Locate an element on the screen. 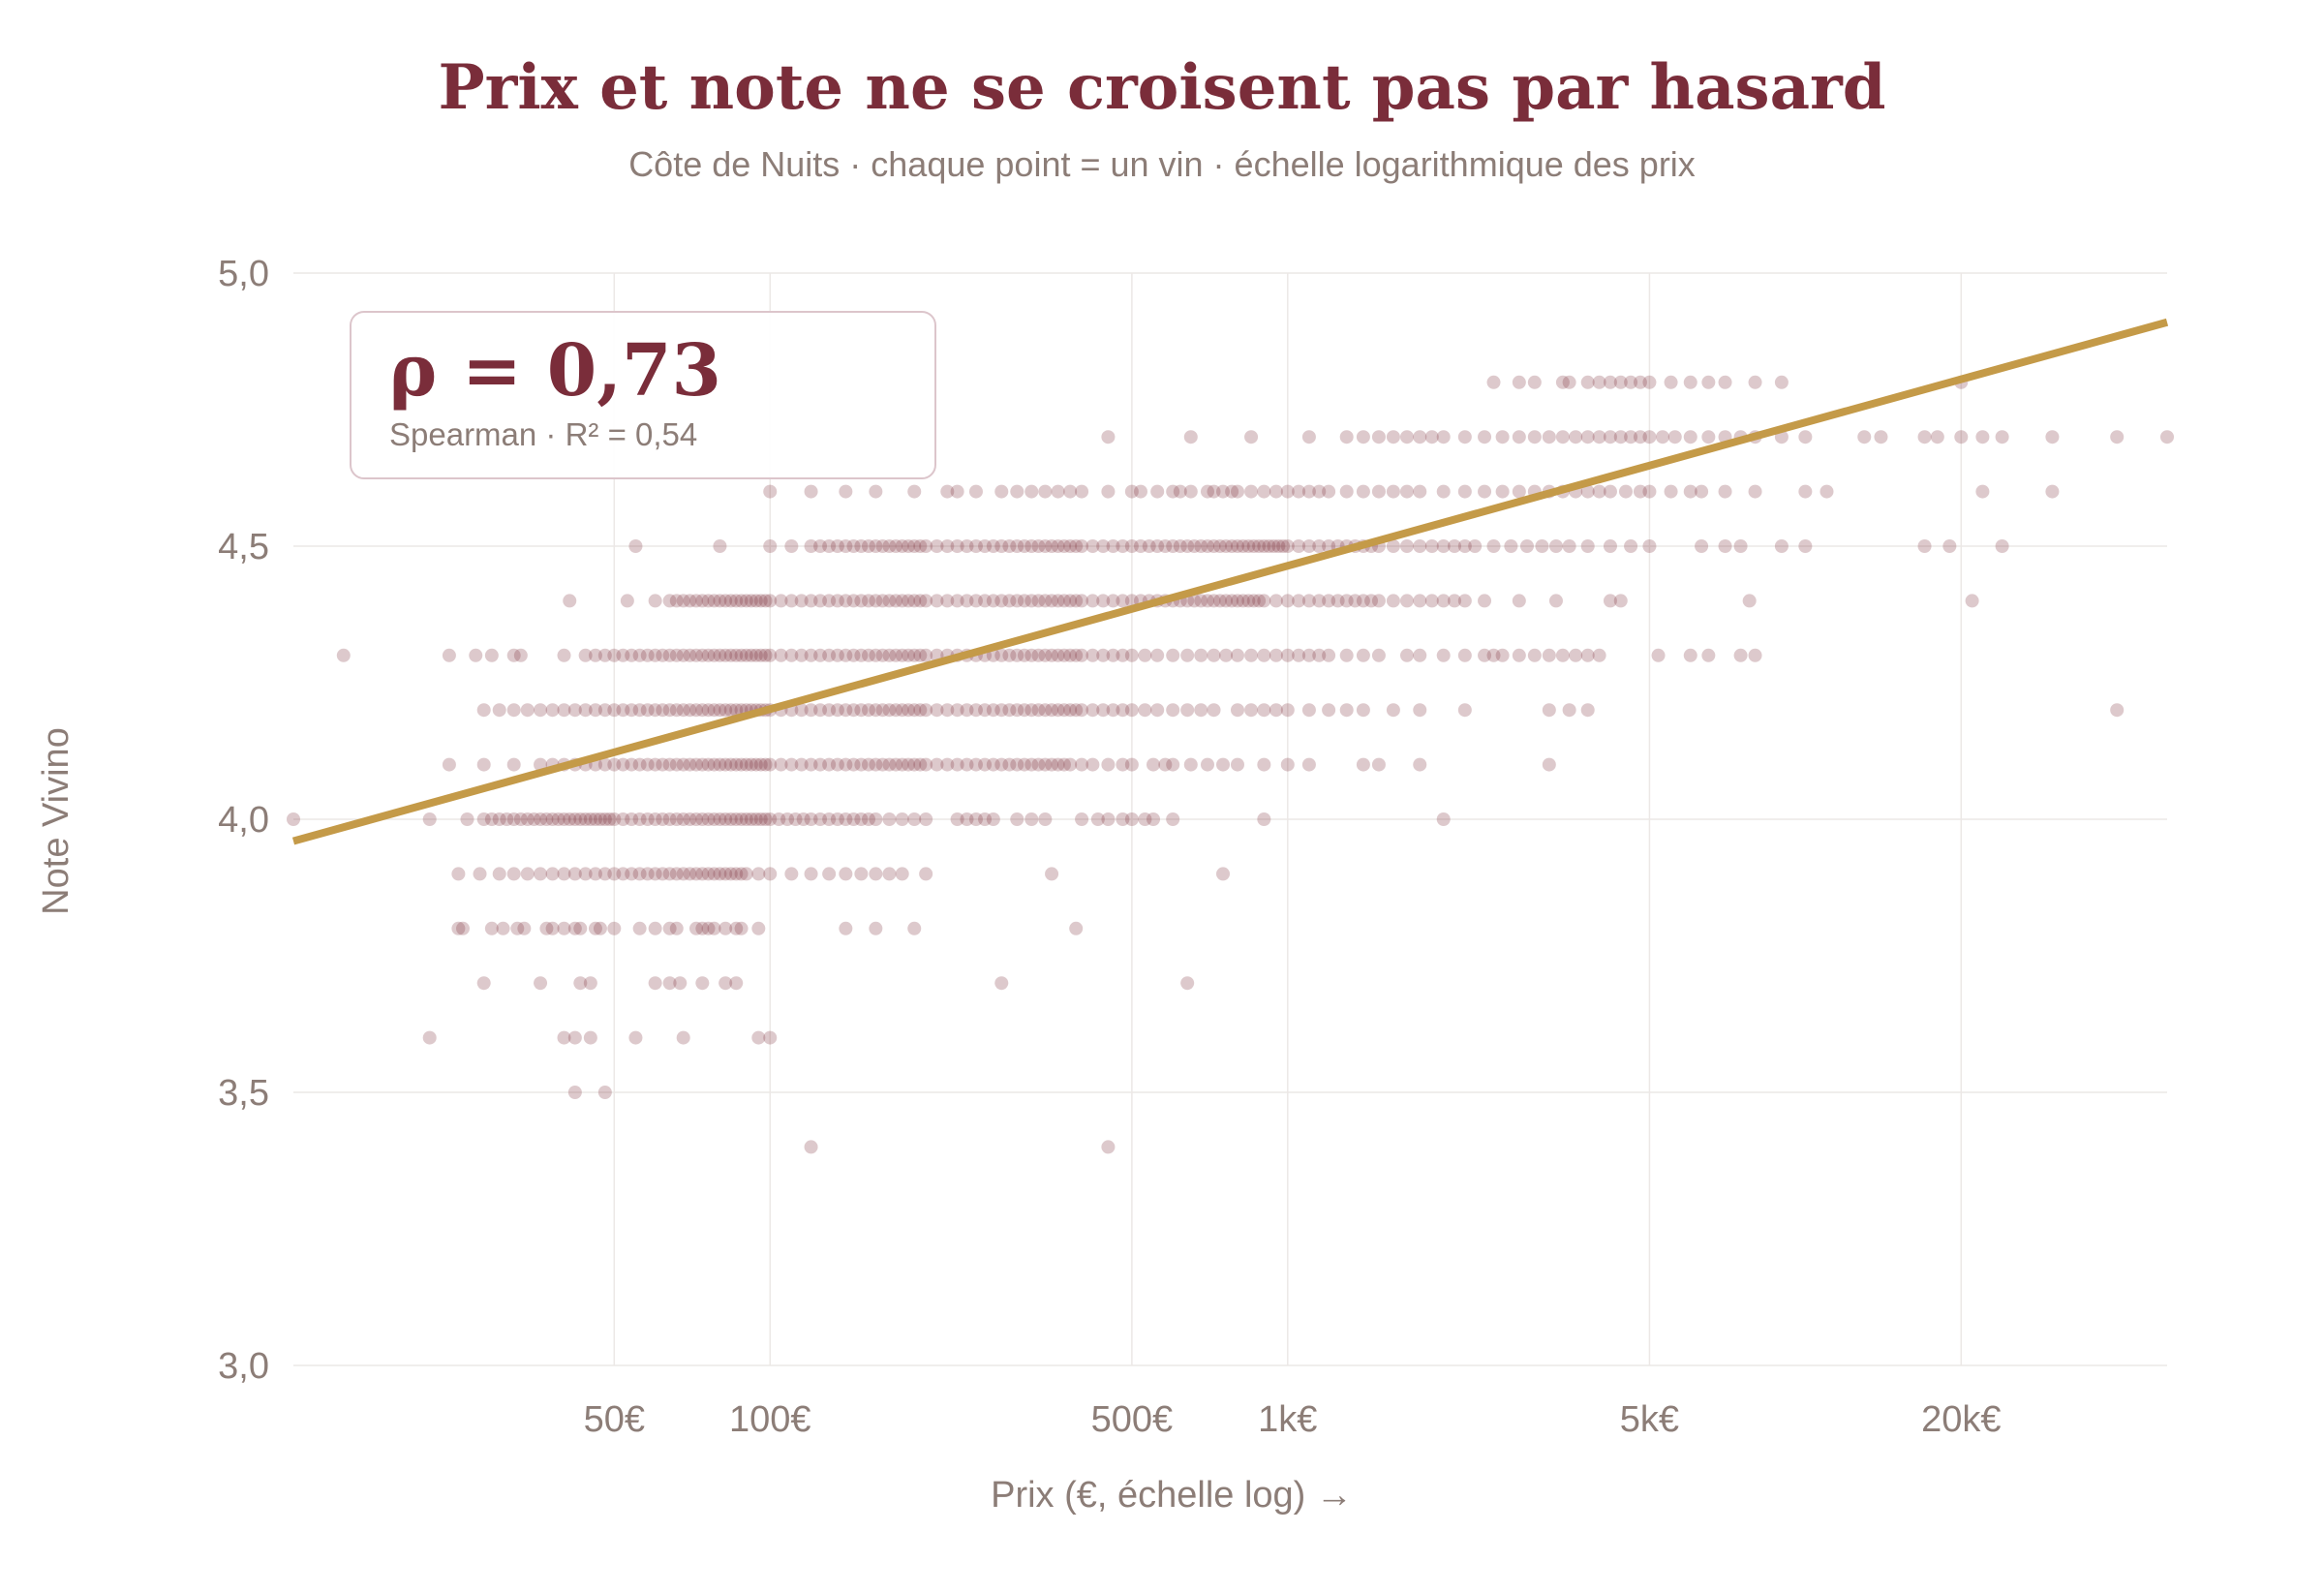 Image resolution: width=2324 pixels, height=1593 pixels. correlation-annotation: ρ = 0,73 Spearman · R² = 0,54 is located at coordinates (643, 395).